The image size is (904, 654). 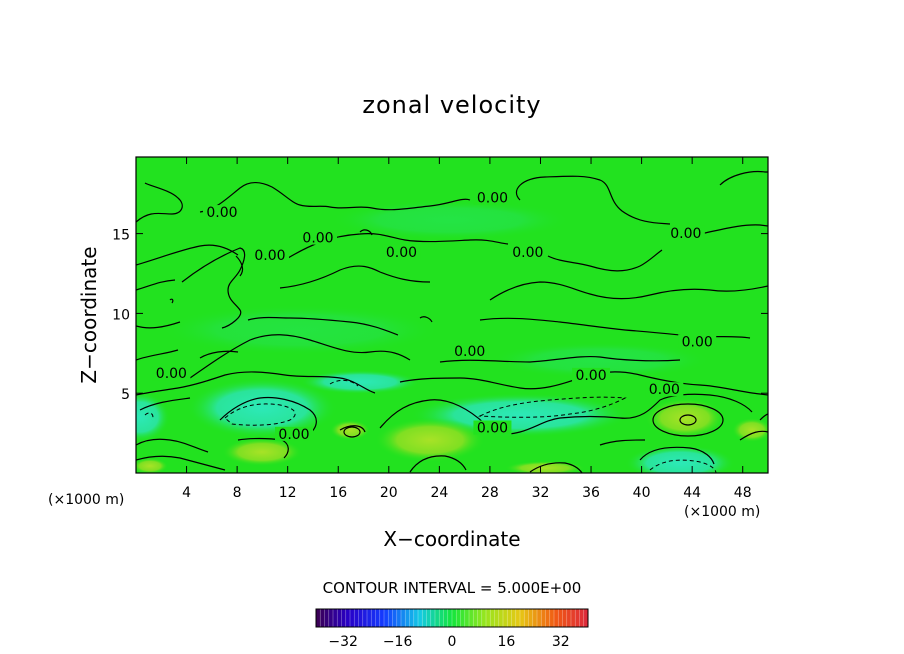 I want to click on x-tick-label: 24, so click(x=439, y=493).